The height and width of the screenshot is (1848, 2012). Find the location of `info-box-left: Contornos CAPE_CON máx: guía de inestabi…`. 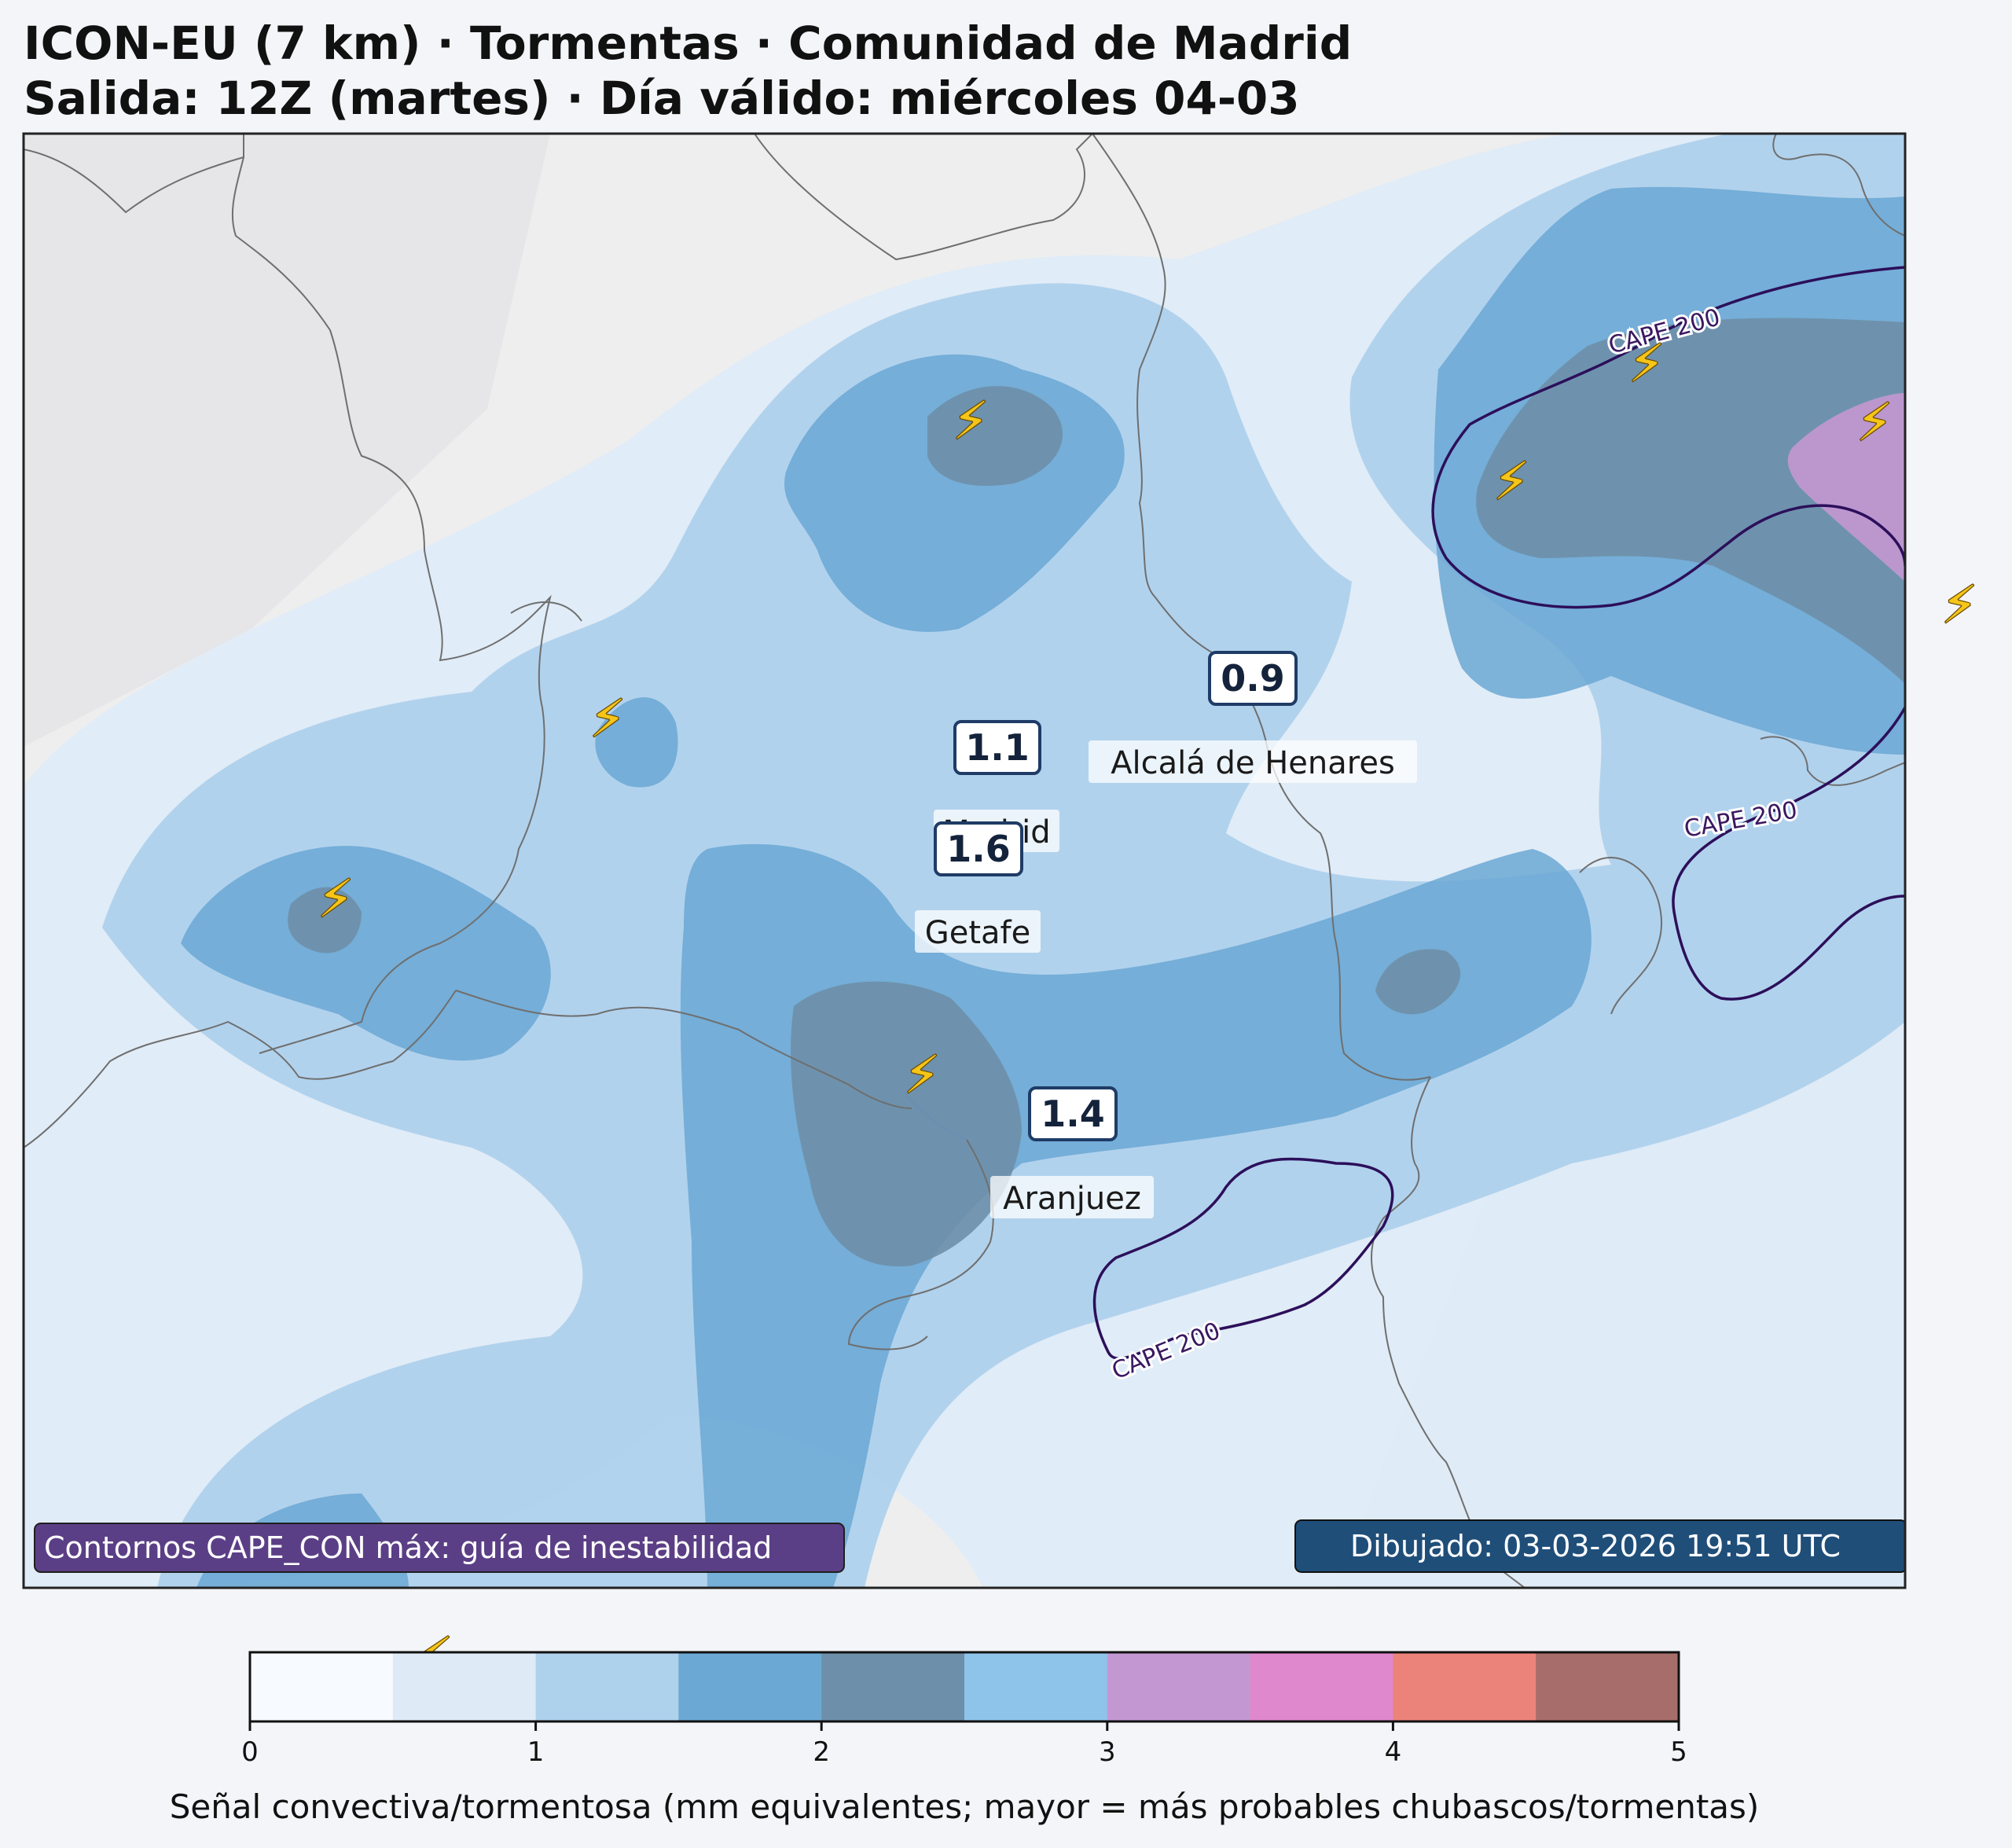

info-box-left: Contornos CAPE_CON máx: guía de inestabi… is located at coordinates (439, 1548).